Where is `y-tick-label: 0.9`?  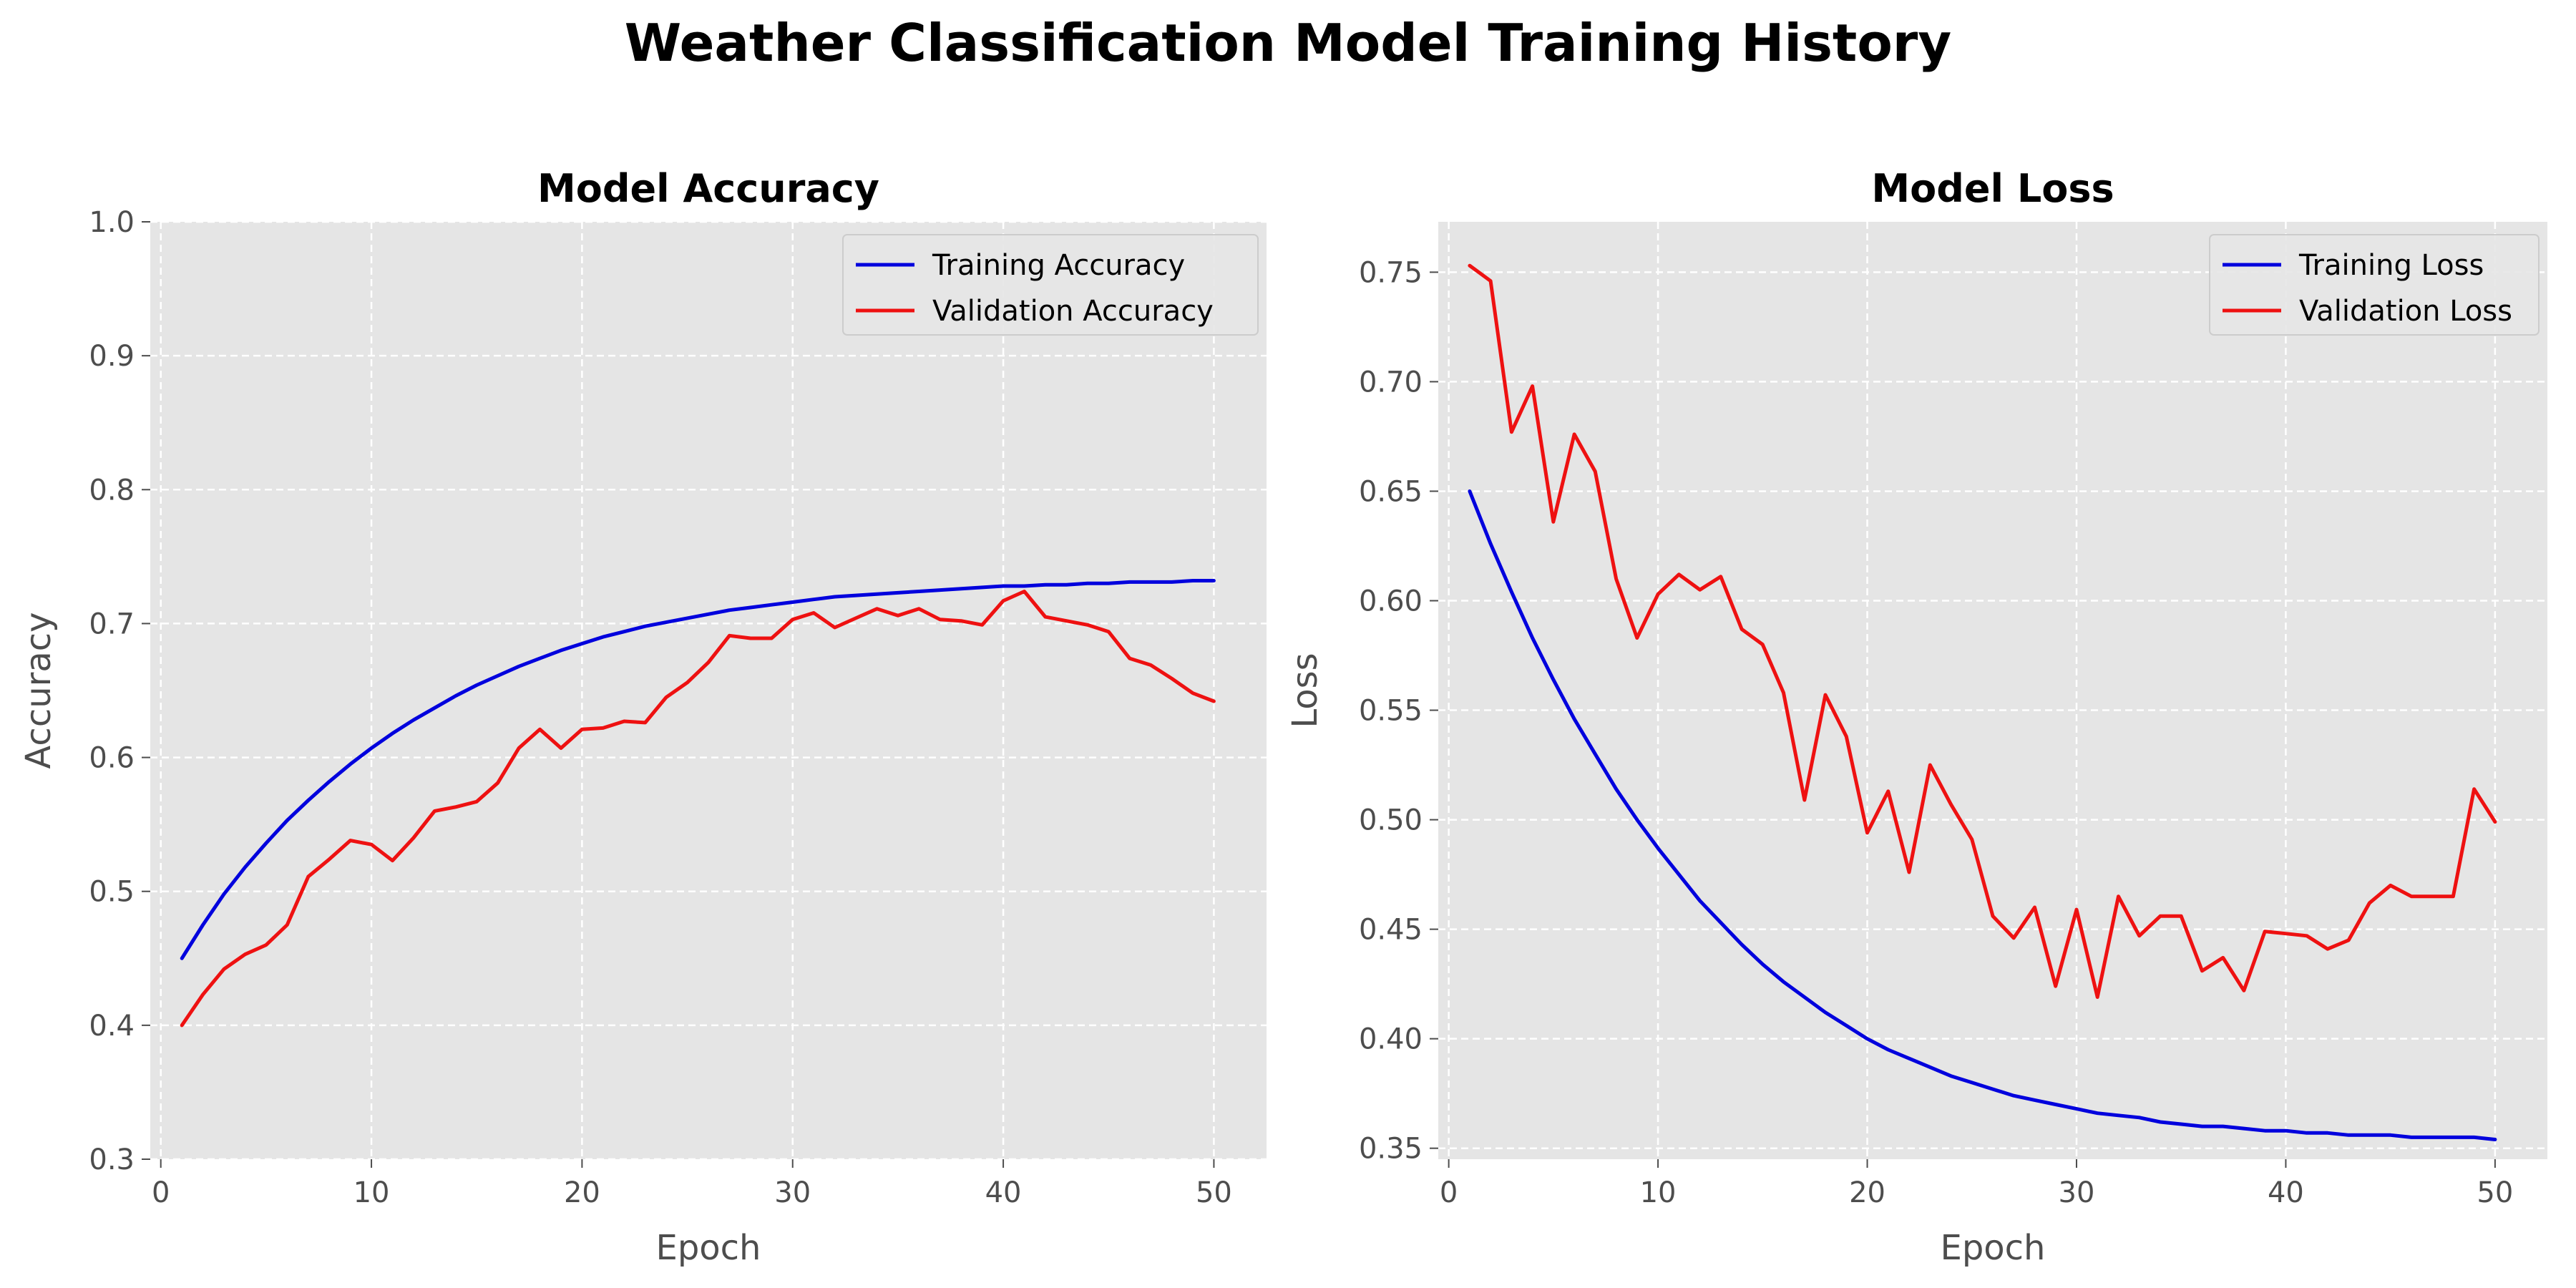
y-tick-label: 0.9 is located at coordinates (112, 356).